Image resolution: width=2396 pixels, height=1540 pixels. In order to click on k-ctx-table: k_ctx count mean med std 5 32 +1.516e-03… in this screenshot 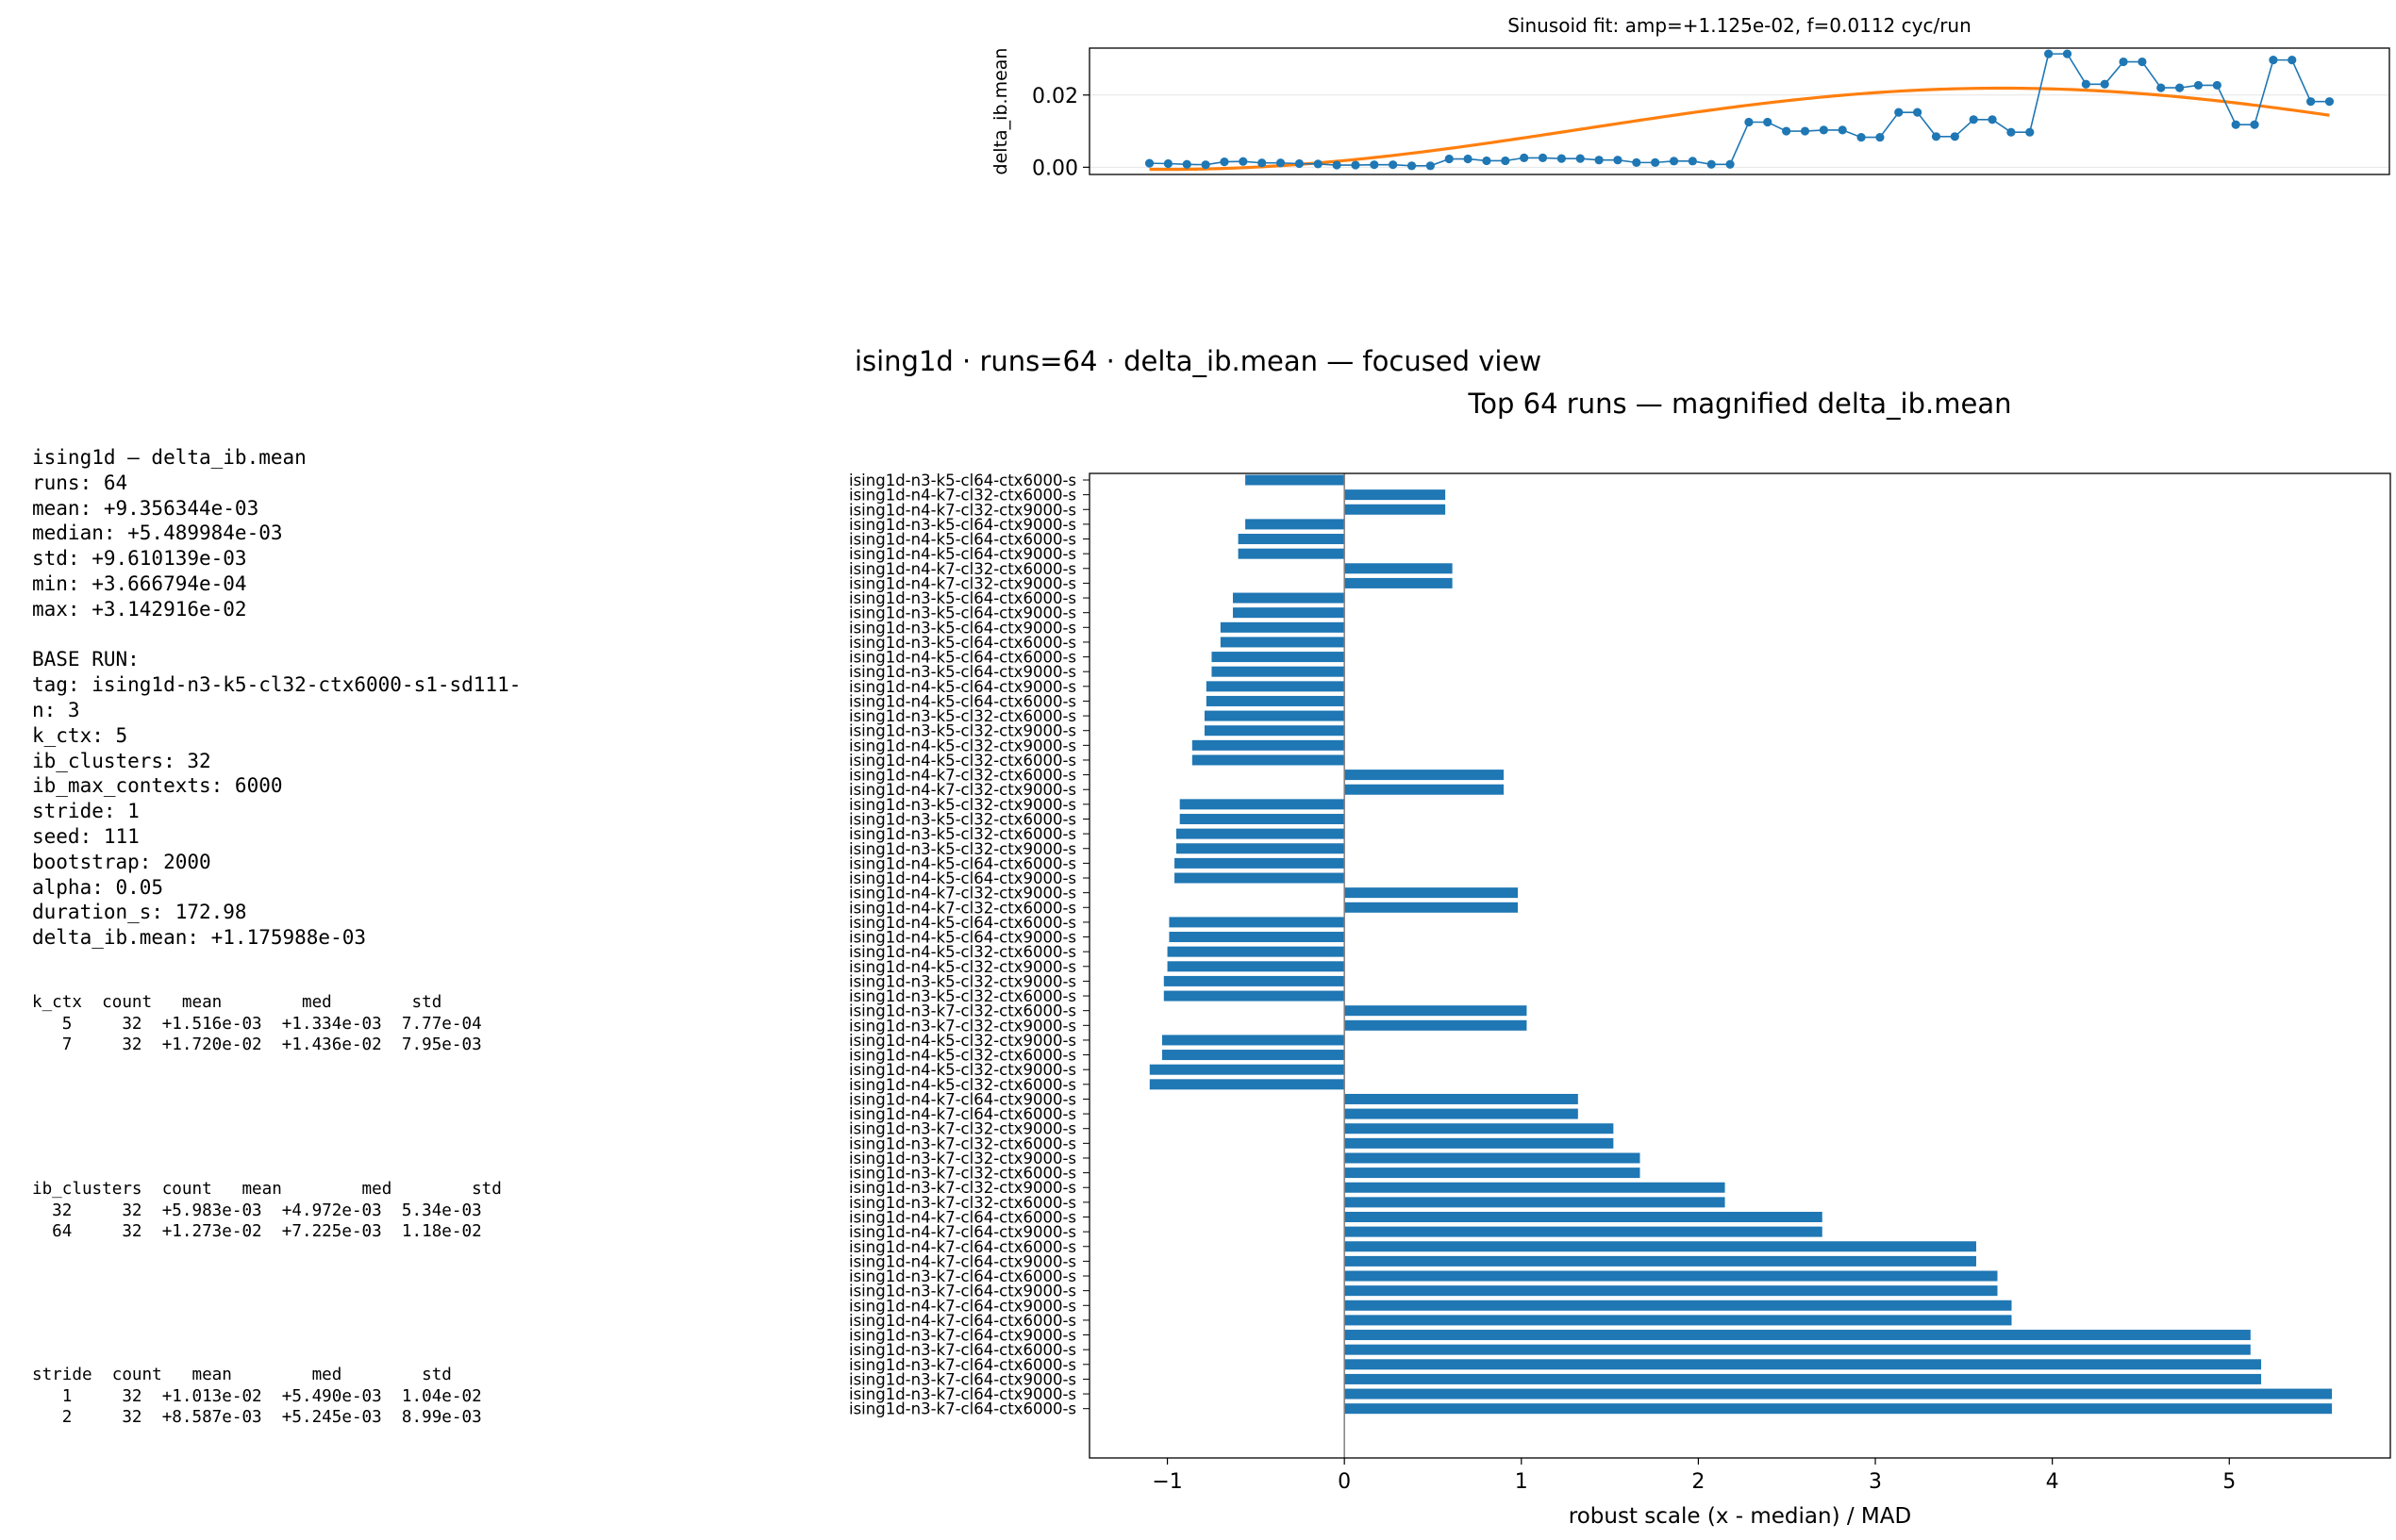, I will do `click(257, 1024)`.